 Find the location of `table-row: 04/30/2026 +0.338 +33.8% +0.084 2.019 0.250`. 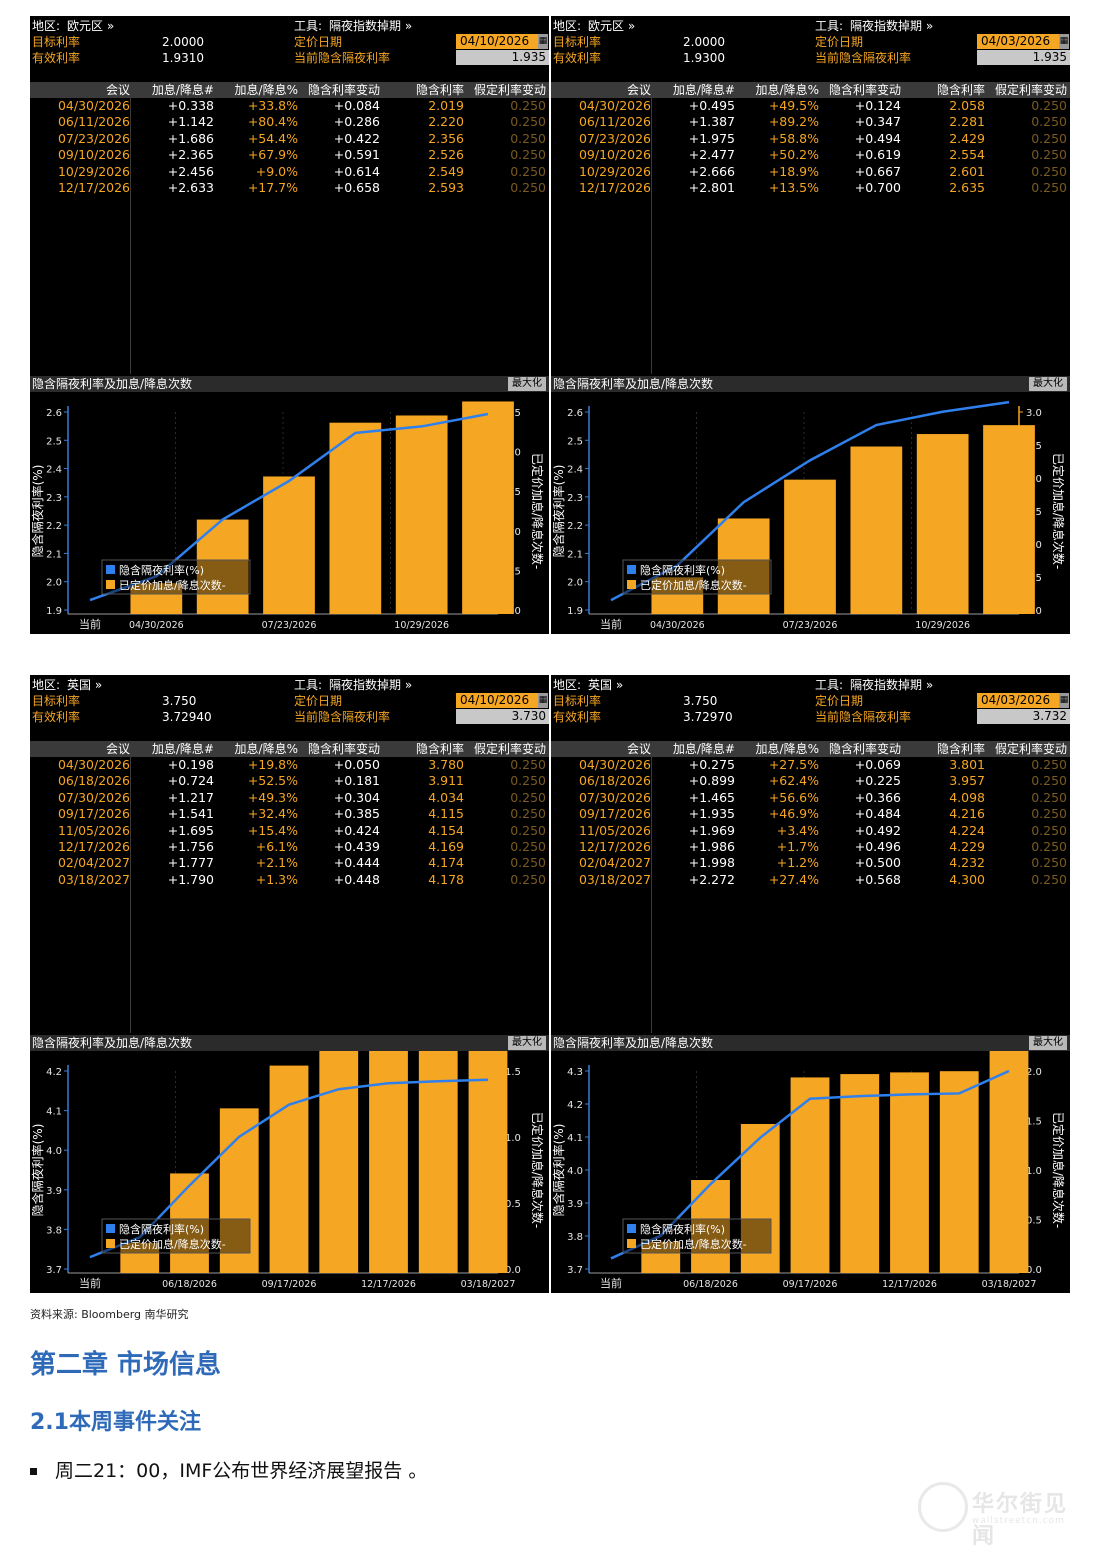

table-row: 04/30/2026 +0.338 +33.8% +0.084 2.019 0.250 is located at coordinates (289, 106).